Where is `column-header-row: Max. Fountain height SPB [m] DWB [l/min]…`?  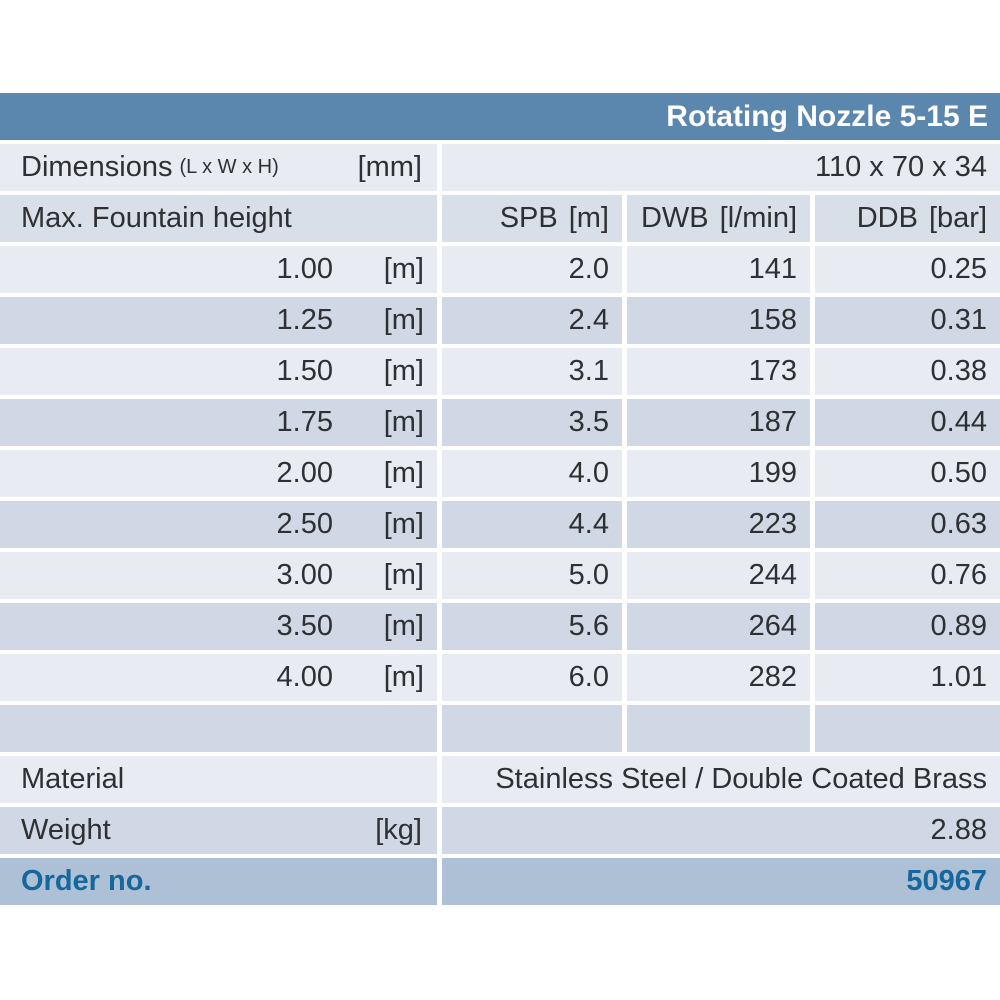 column-header-row: Max. Fountain height SPB [m] DWB [l/min]… is located at coordinates (500, 218).